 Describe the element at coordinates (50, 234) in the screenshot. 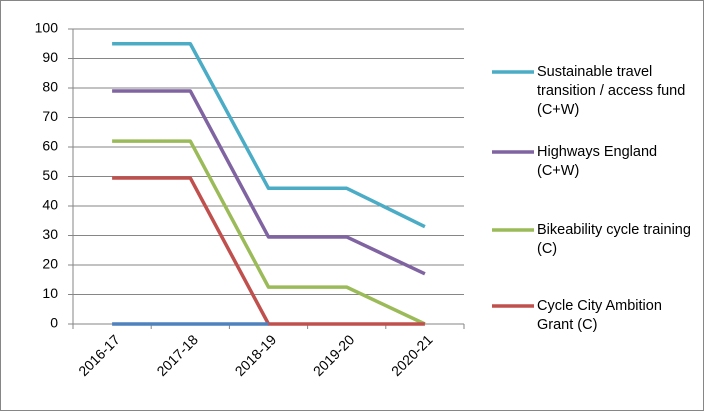

I see `y-tick-label: 30` at that location.